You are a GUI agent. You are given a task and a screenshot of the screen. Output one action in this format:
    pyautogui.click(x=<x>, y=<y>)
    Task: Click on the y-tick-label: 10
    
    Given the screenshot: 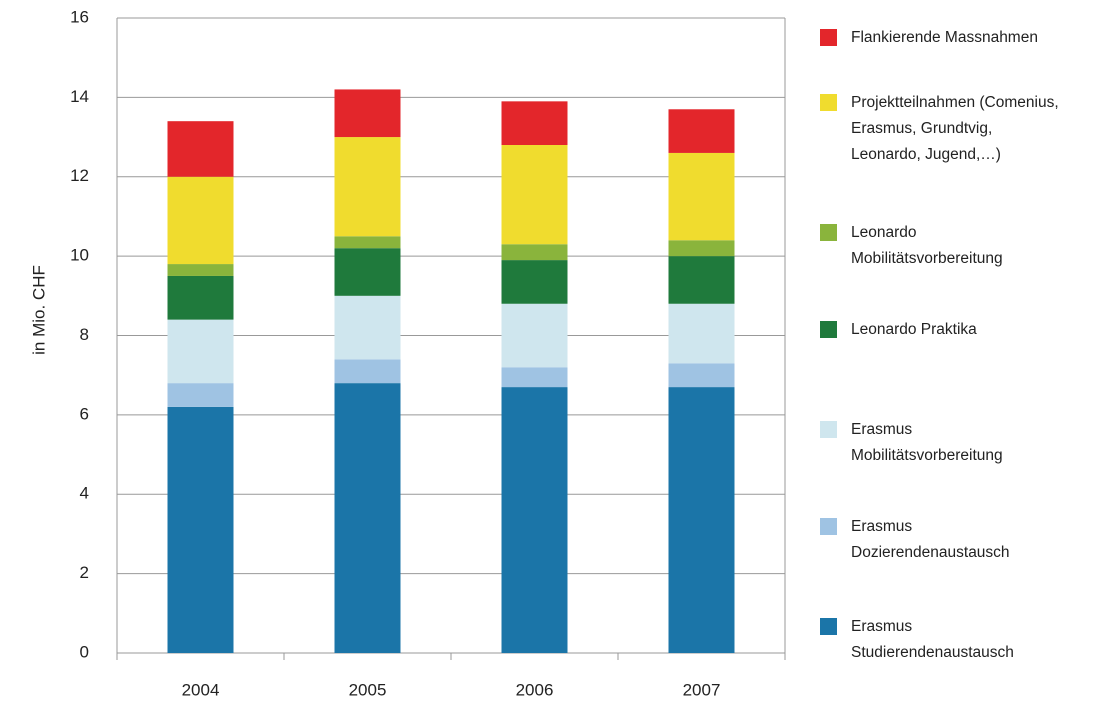 What is the action you would take?
    pyautogui.click(x=79, y=255)
    